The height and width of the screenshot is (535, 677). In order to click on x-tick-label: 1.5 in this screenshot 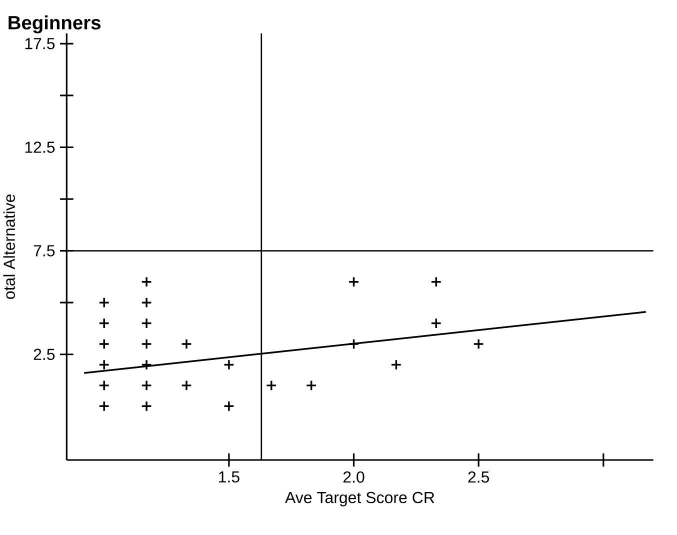, I will do `click(229, 477)`.